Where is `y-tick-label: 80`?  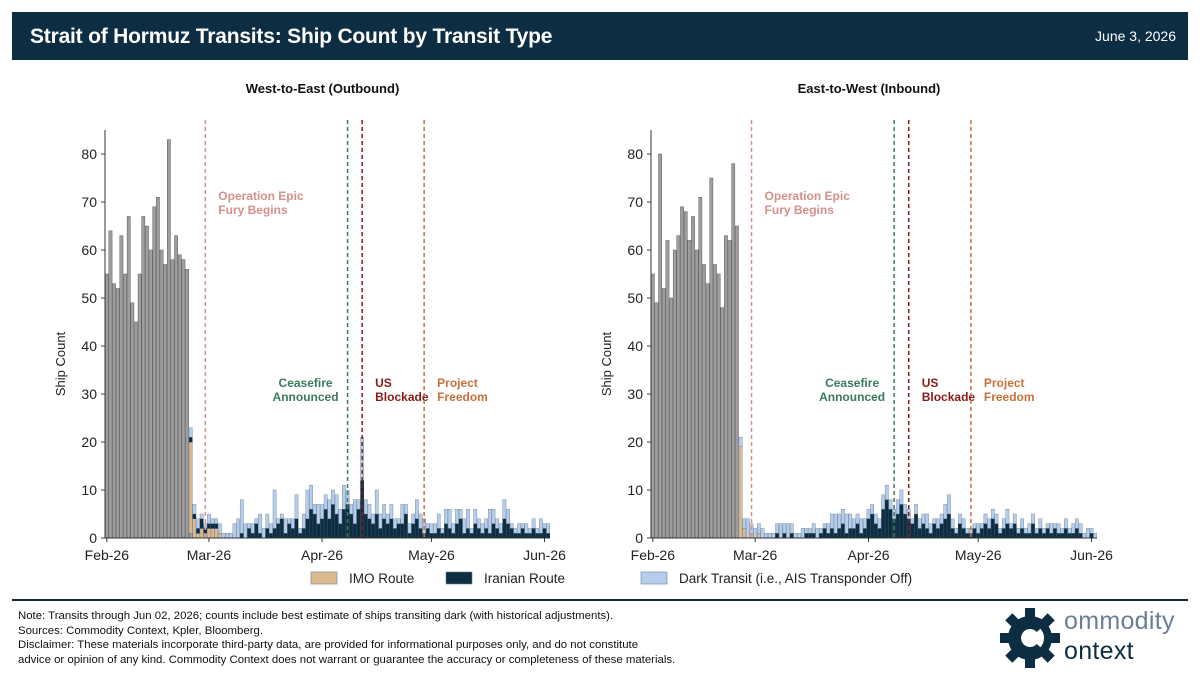
y-tick-label: 80 is located at coordinates (89, 154).